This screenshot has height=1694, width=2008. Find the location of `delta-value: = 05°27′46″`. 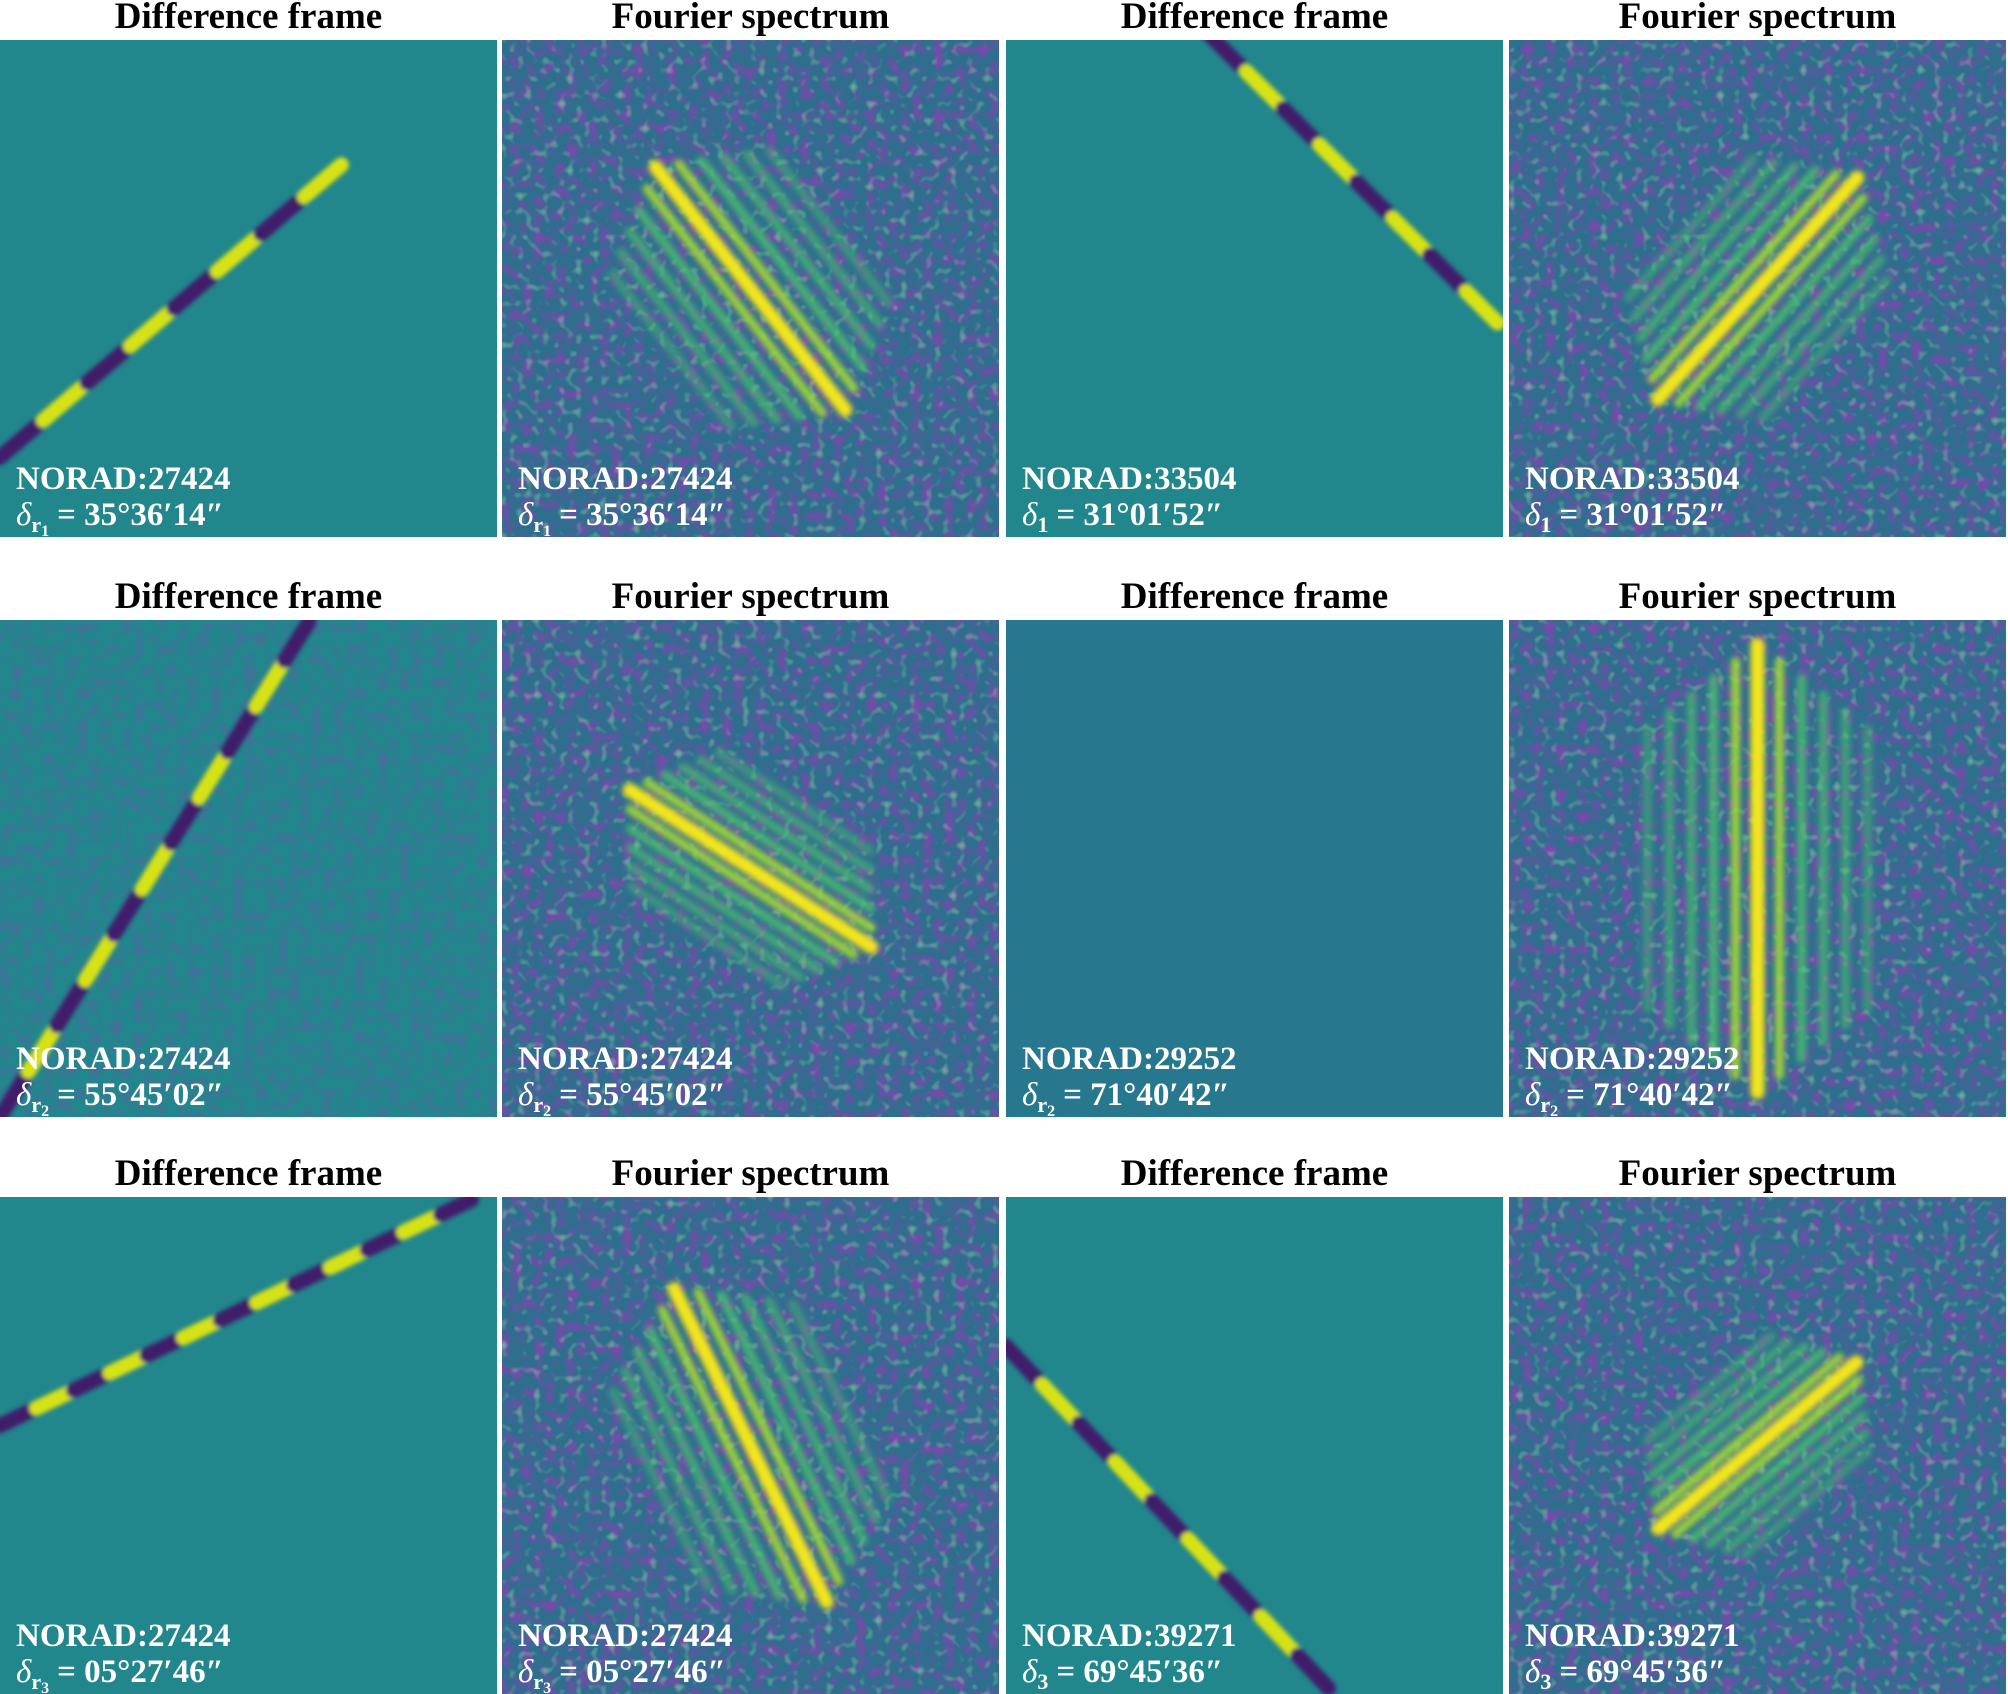

delta-value: = 05°27′46″ is located at coordinates (642, 1672).